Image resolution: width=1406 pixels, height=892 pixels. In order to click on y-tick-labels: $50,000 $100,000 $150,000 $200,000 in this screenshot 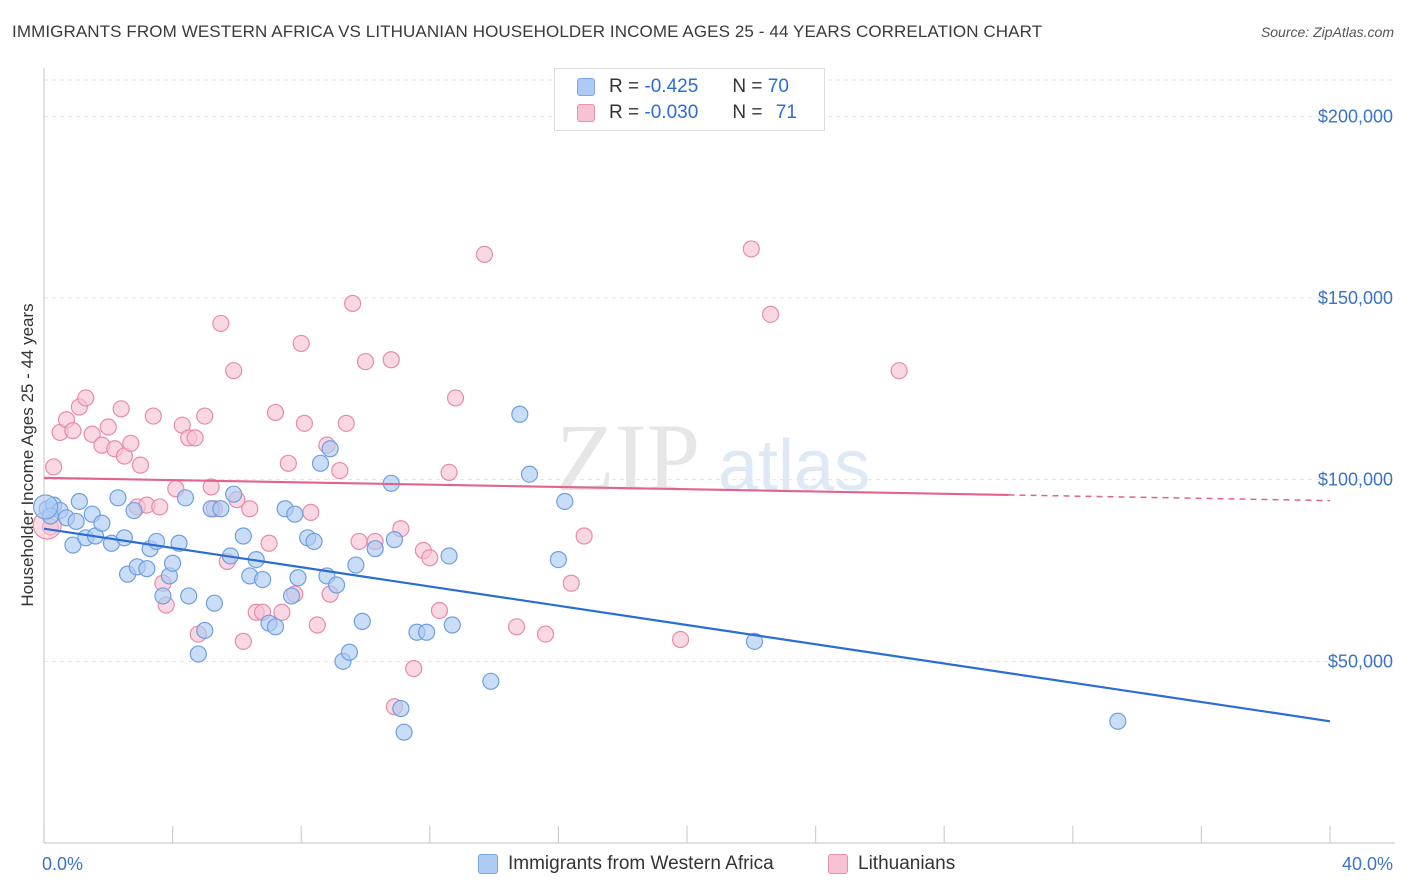, I will do `click(1355, 388)`.